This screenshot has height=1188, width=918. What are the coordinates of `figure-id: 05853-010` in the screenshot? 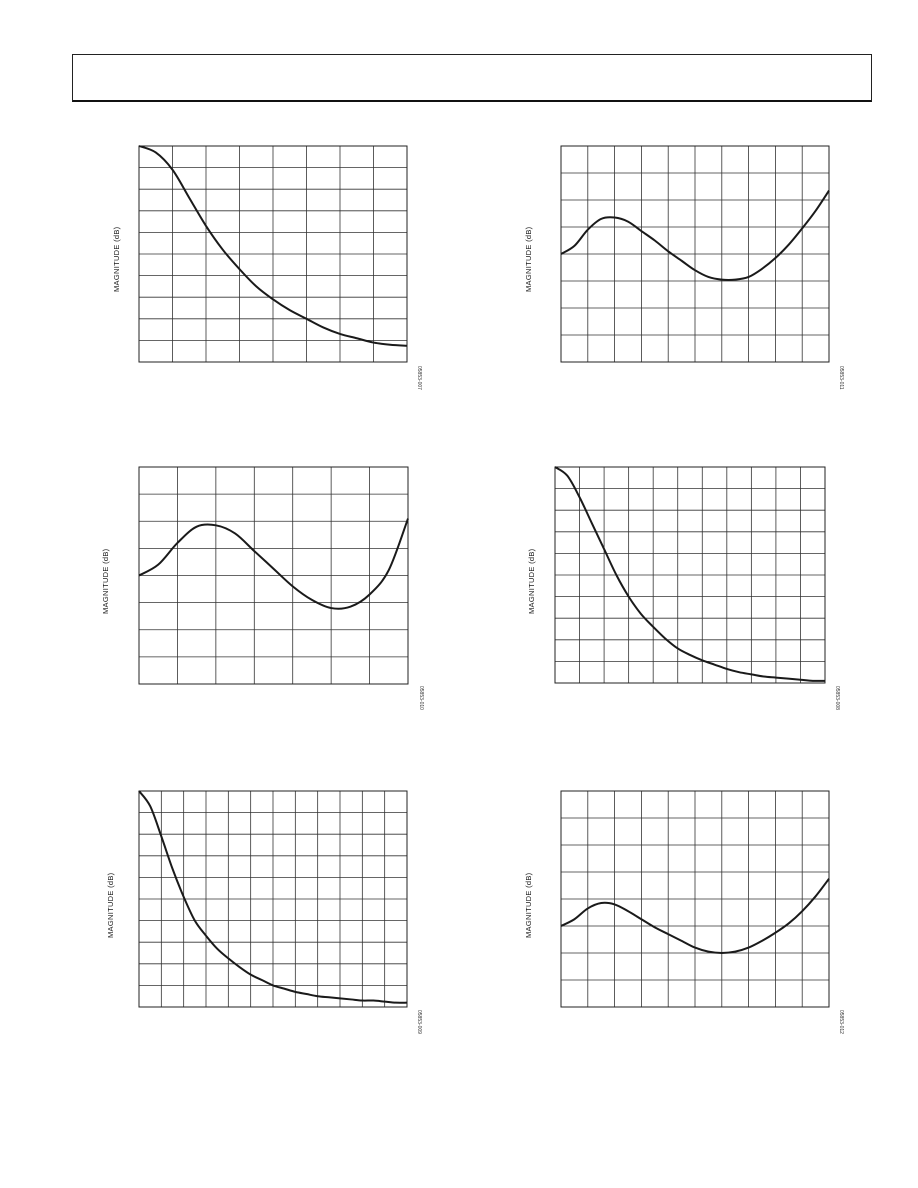 It's located at (421, 698).